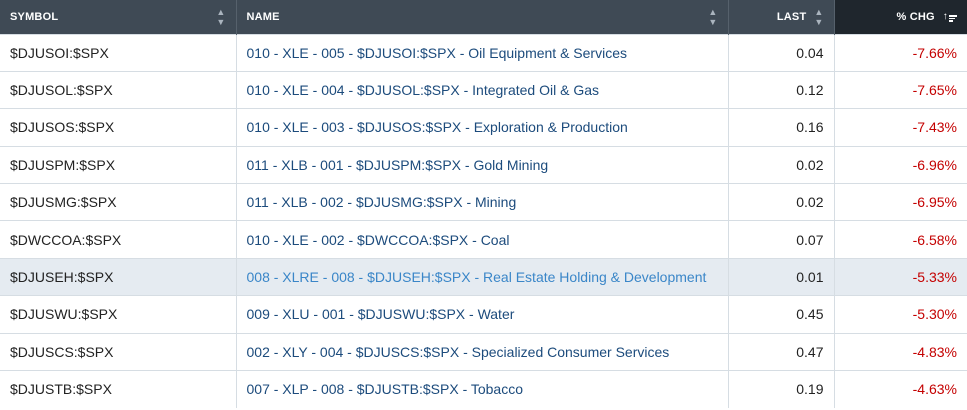 Image resolution: width=967 pixels, height=410 pixels. I want to click on last-column-header: LAST ▲ ▼, so click(781, 17).